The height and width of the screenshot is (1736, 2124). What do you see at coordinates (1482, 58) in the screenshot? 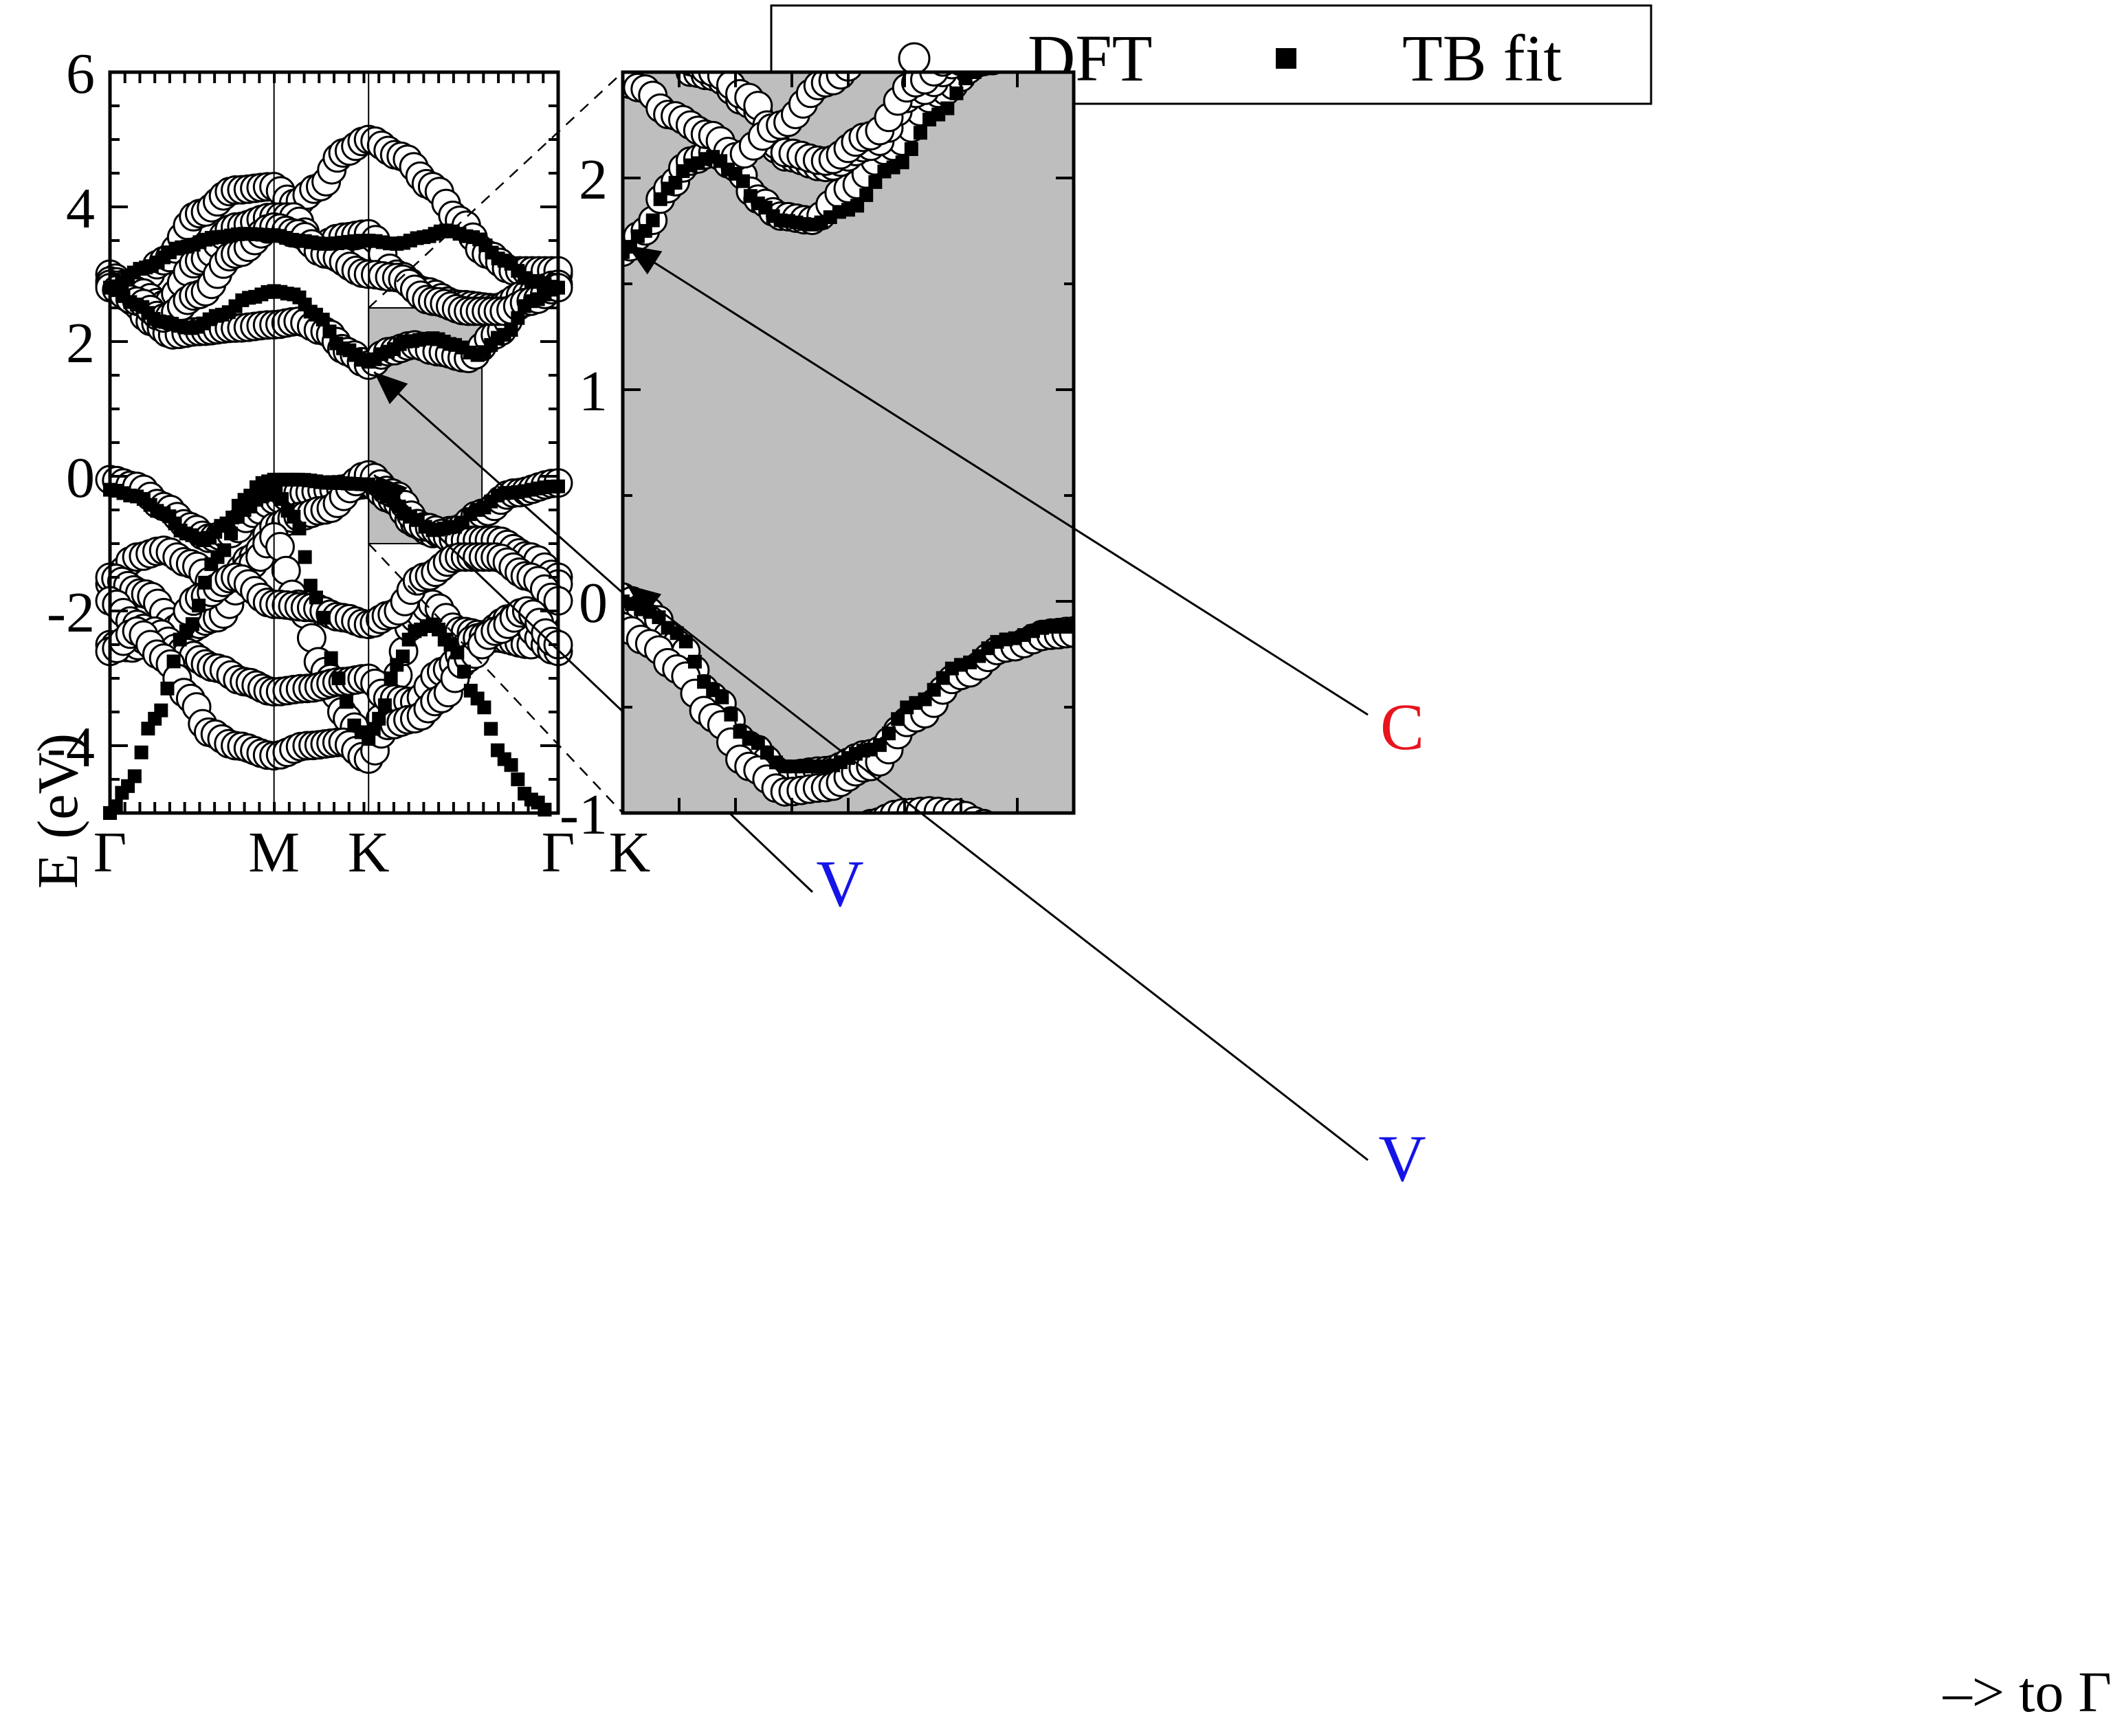
I see `legend-tb-label: TB fit` at bounding box center [1482, 58].